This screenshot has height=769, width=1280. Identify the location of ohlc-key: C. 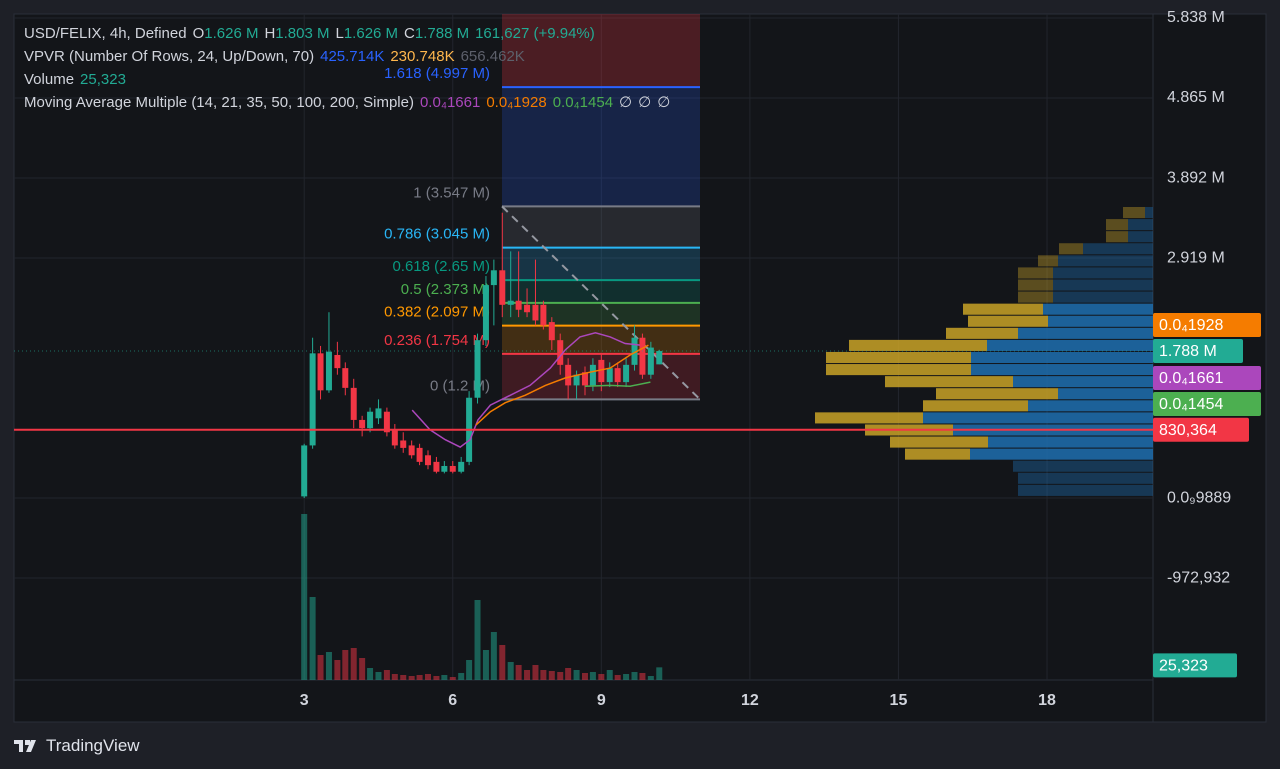
(409, 33).